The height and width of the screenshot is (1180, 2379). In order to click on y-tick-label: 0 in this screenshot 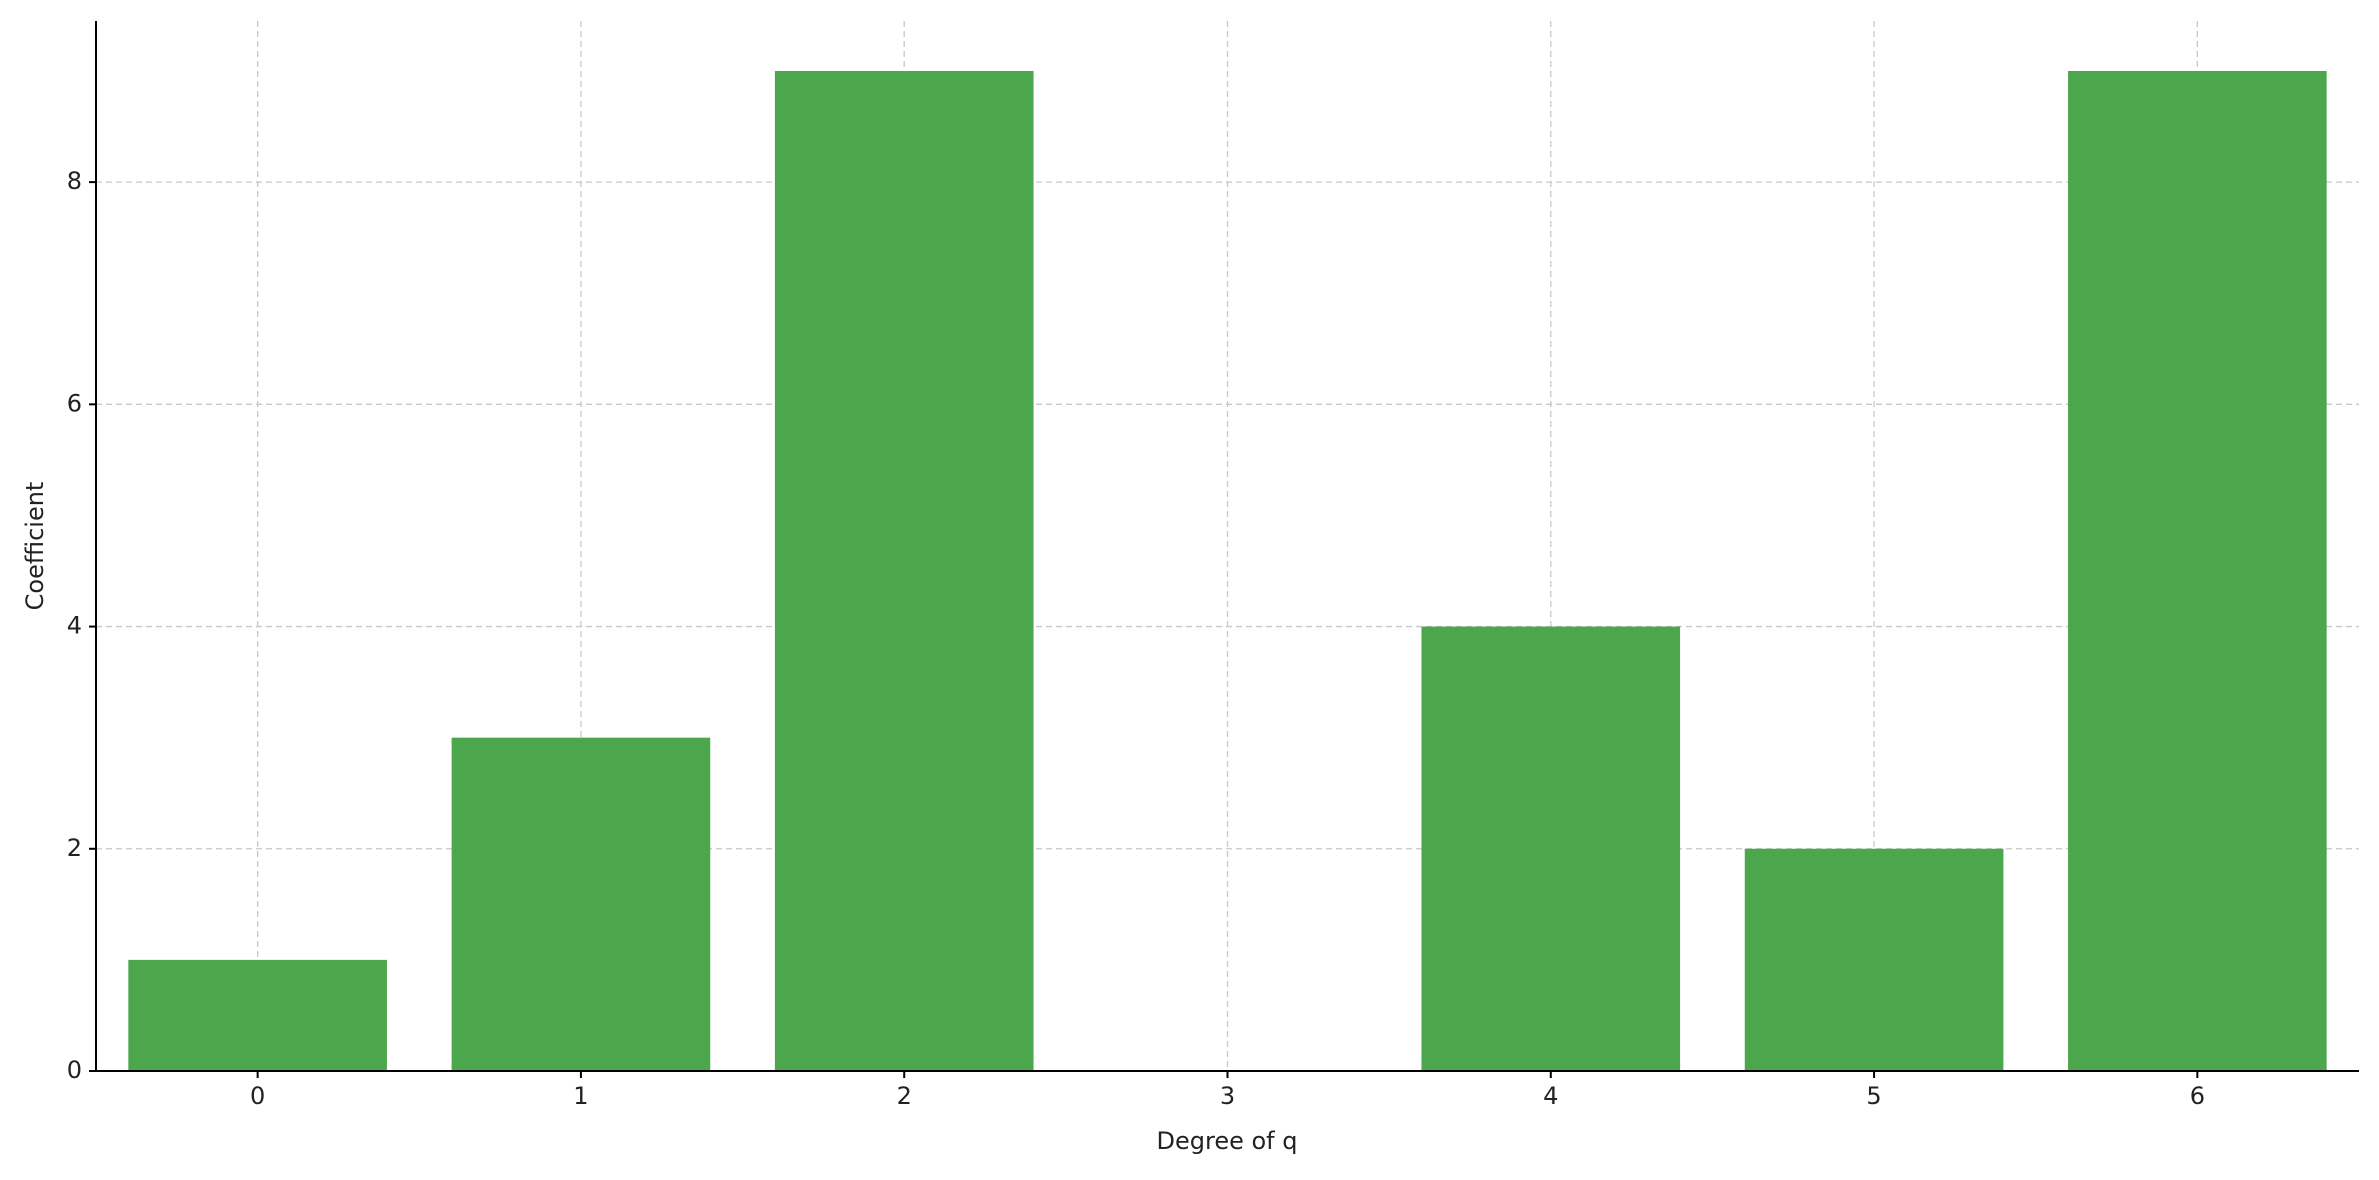, I will do `click(74, 1070)`.